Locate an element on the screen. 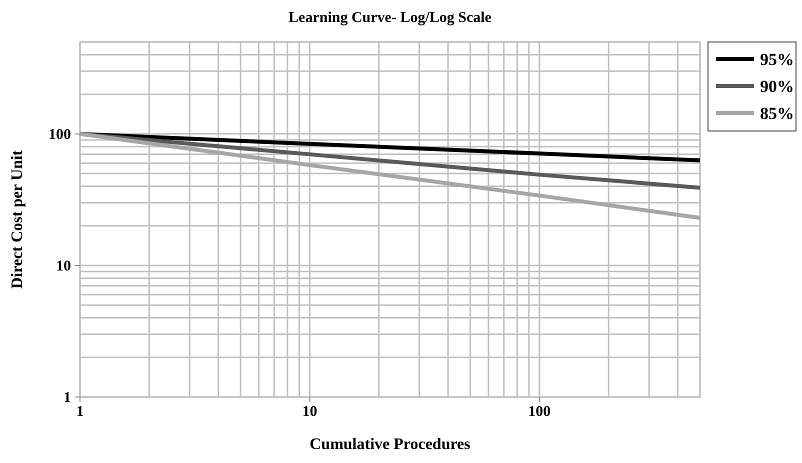  legend-label: 90% is located at coordinates (777, 86).